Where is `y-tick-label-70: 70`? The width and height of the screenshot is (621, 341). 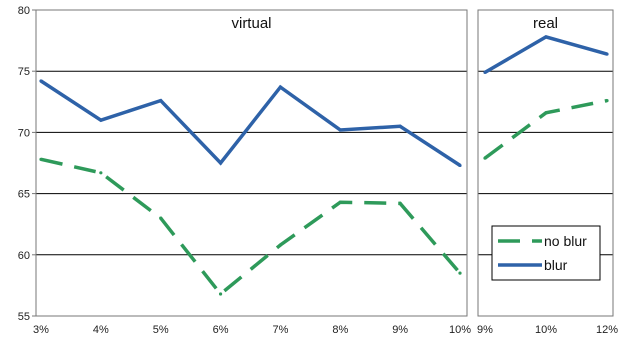 y-tick-label-70: 70 is located at coordinates (24, 133).